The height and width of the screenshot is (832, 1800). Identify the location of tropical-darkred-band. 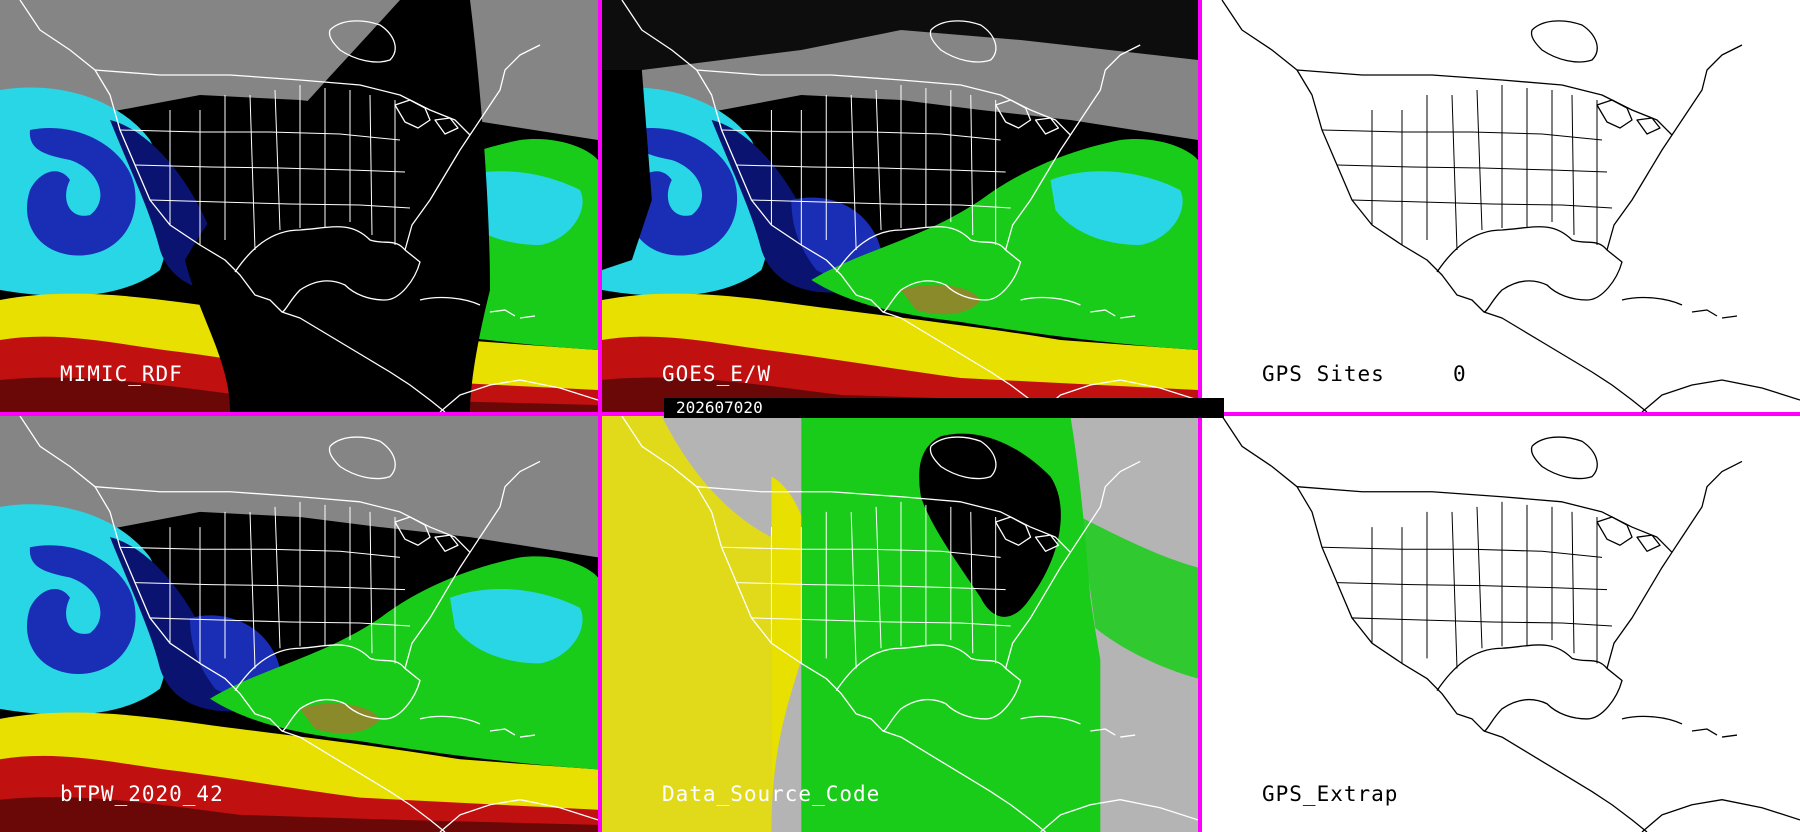
(299, 814).